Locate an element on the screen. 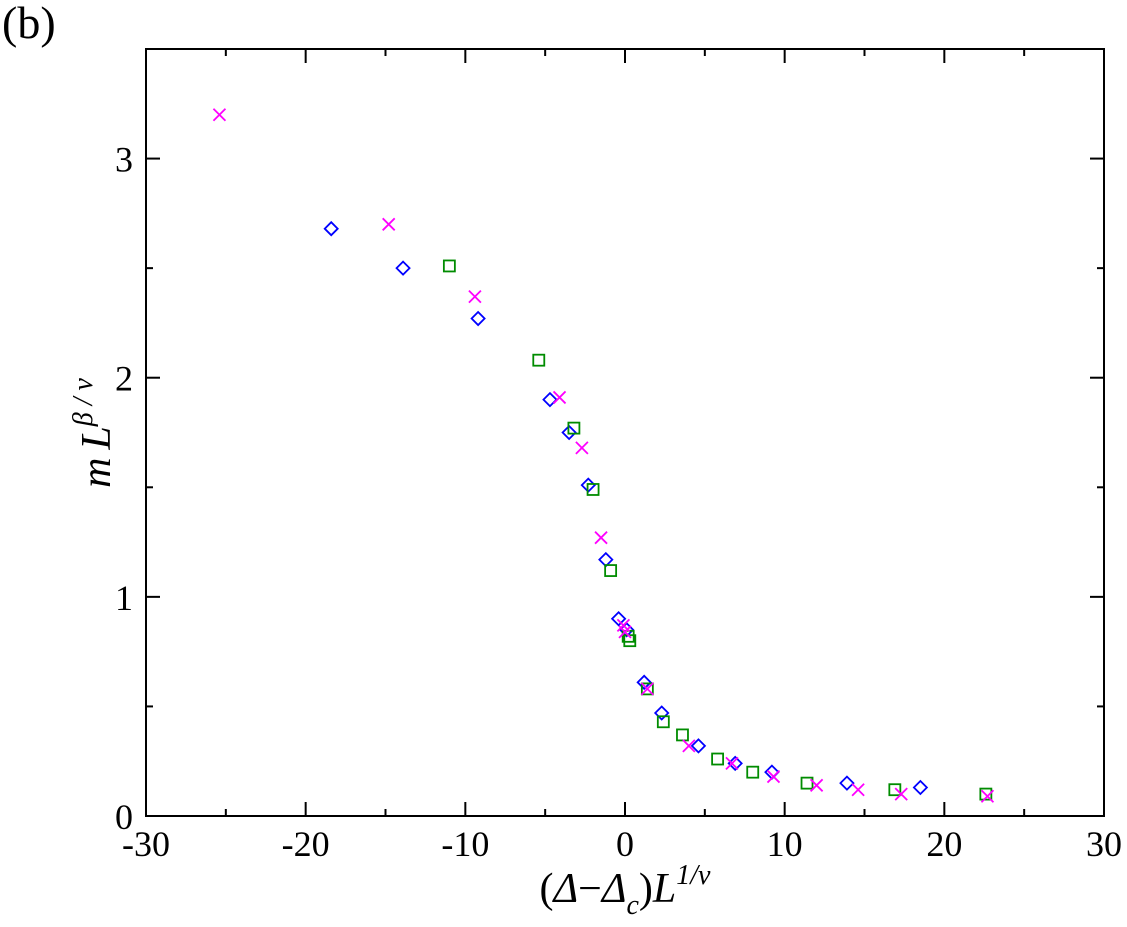  x-tick-label: 20 is located at coordinates (944, 844).